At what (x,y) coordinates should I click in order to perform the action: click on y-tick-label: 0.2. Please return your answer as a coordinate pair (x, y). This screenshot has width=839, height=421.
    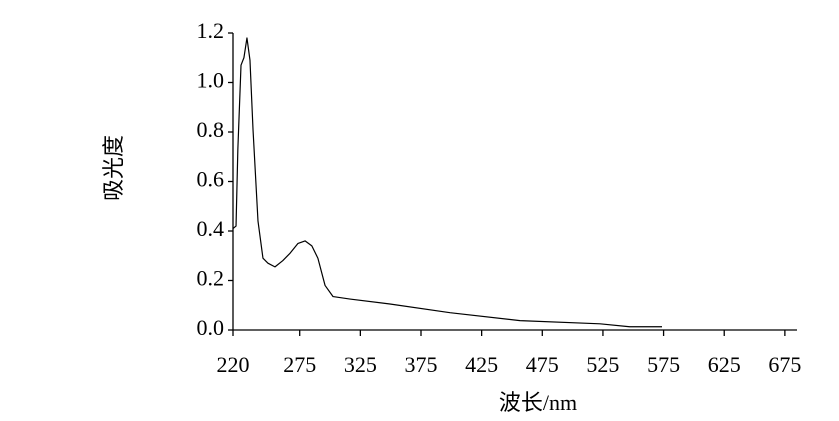
    Looking at the image, I should click on (211, 278).